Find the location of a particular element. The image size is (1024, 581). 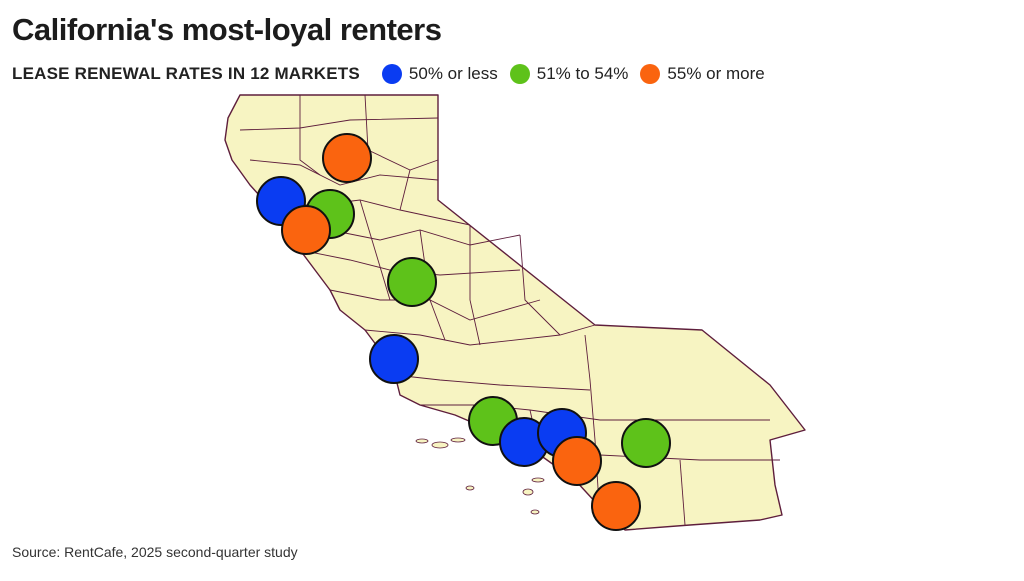

legend-swatch-mid is located at coordinates (519, 74).